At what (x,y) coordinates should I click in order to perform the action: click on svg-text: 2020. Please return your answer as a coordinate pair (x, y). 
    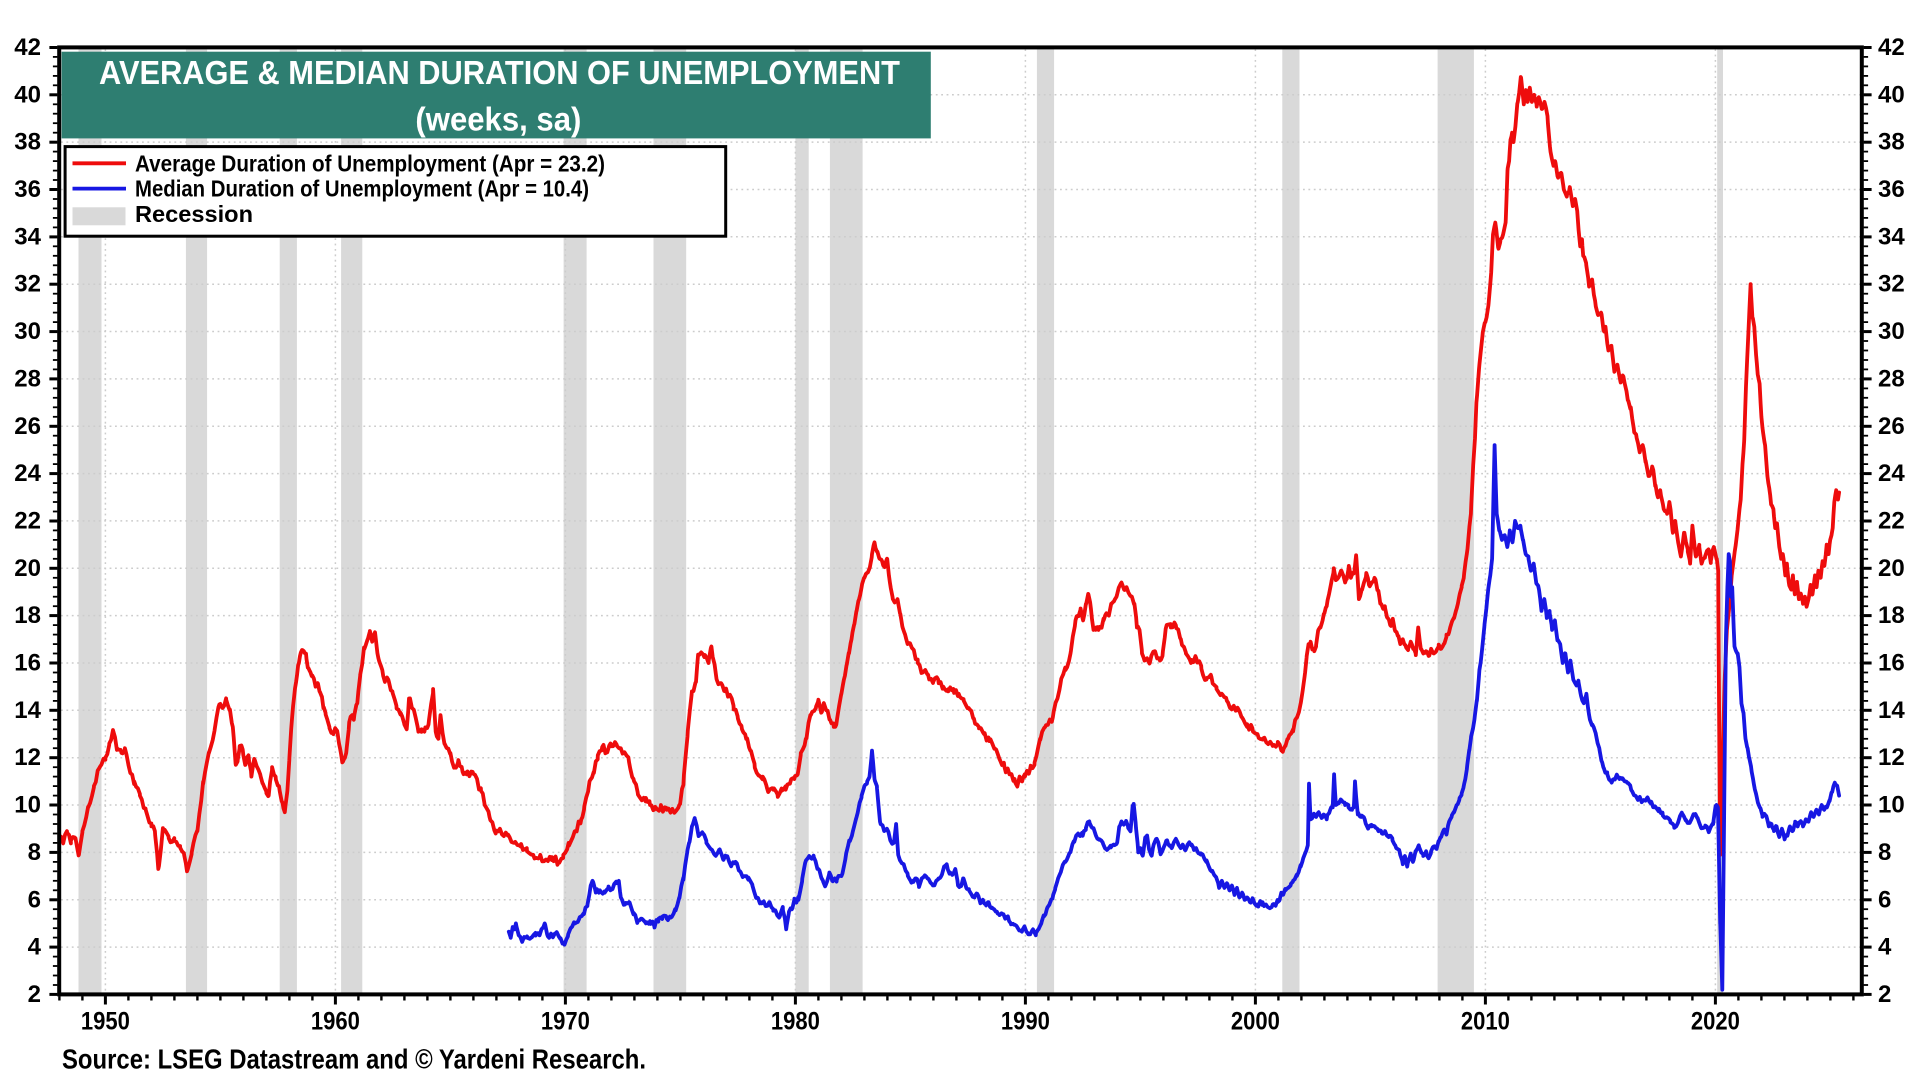
    Looking at the image, I should click on (1715, 1022).